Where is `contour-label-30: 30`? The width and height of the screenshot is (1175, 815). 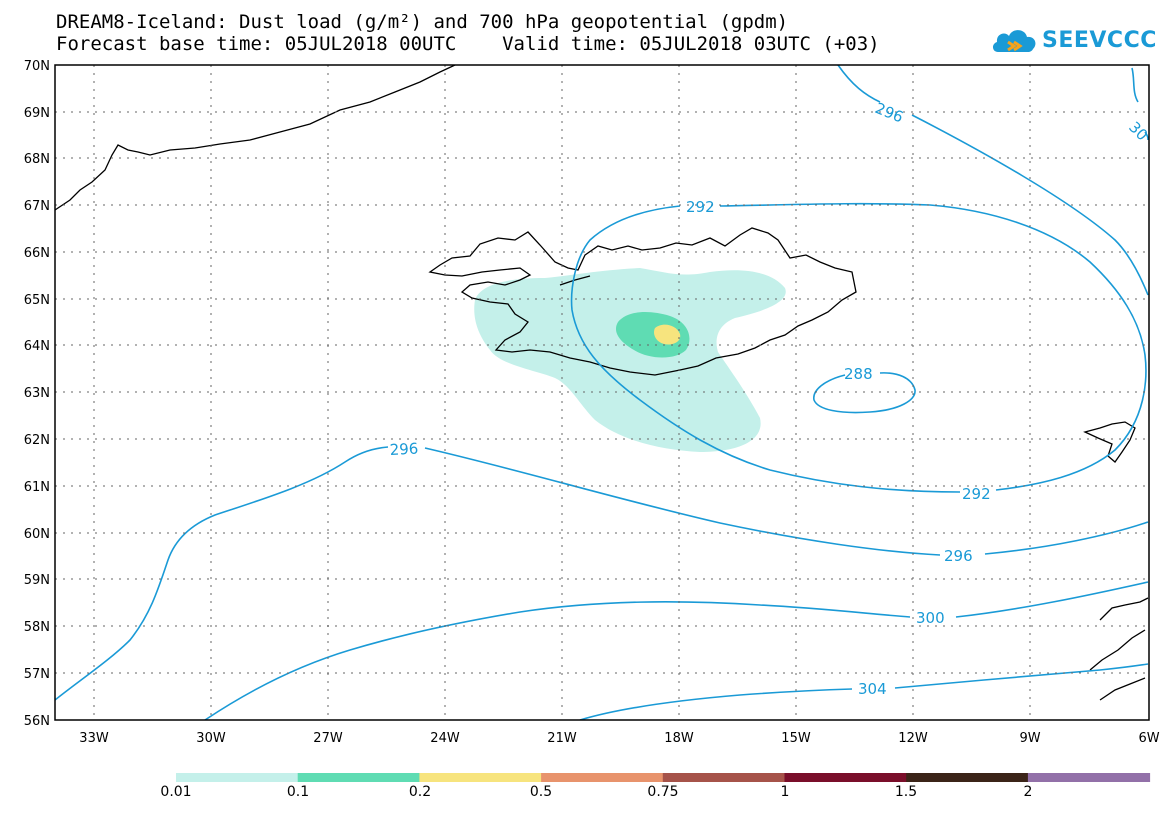 contour-label-30: 30 is located at coordinates (1138, 131).